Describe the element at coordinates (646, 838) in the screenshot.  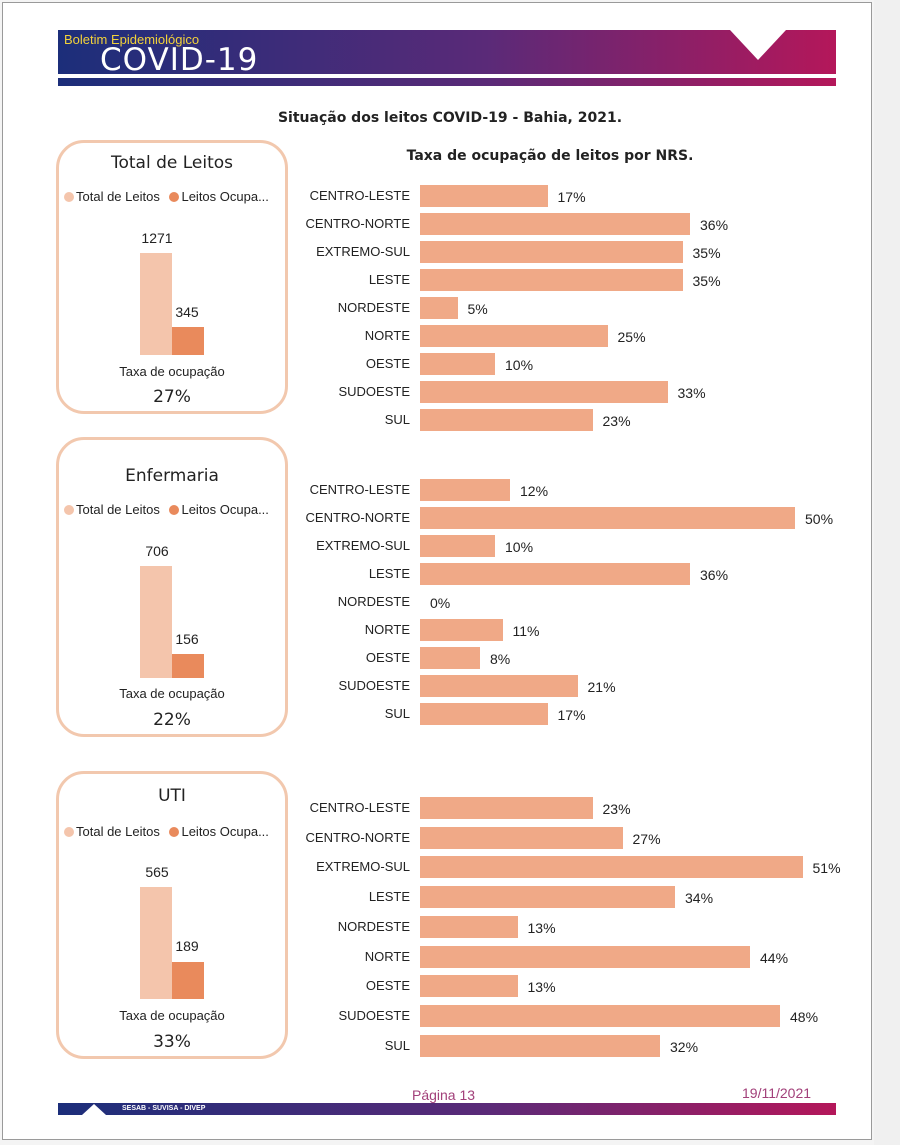
I see `bar-value-label: 27%` at that location.